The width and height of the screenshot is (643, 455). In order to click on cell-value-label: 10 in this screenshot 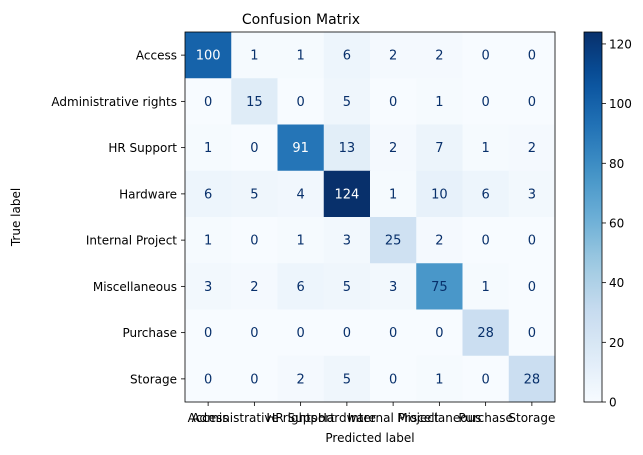, I will do `click(439, 194)`.